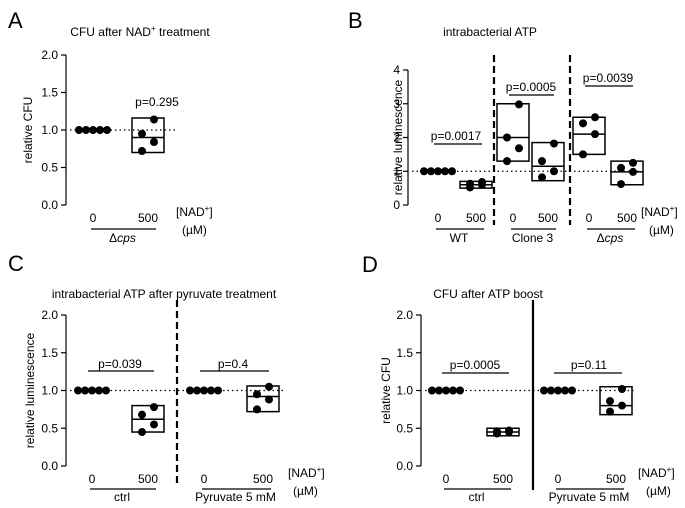 Image resolution: width=685 pixels, height=508 pixels. What do you see at coordinates (608, 78) in the screenshot?
I see `panel-b-p-value: p=0.0039` at bounding box center [608, 78].